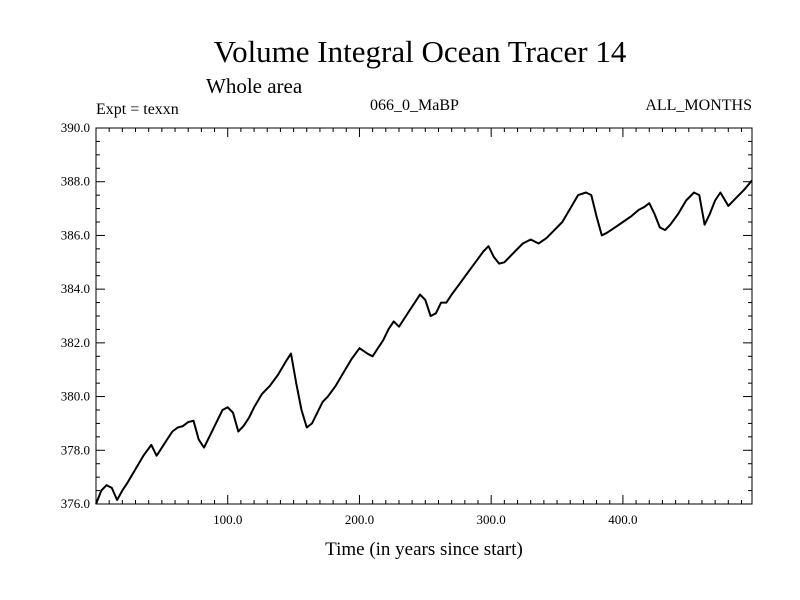  I want to click on y-tick-label: 384.0, so click(75, 288).